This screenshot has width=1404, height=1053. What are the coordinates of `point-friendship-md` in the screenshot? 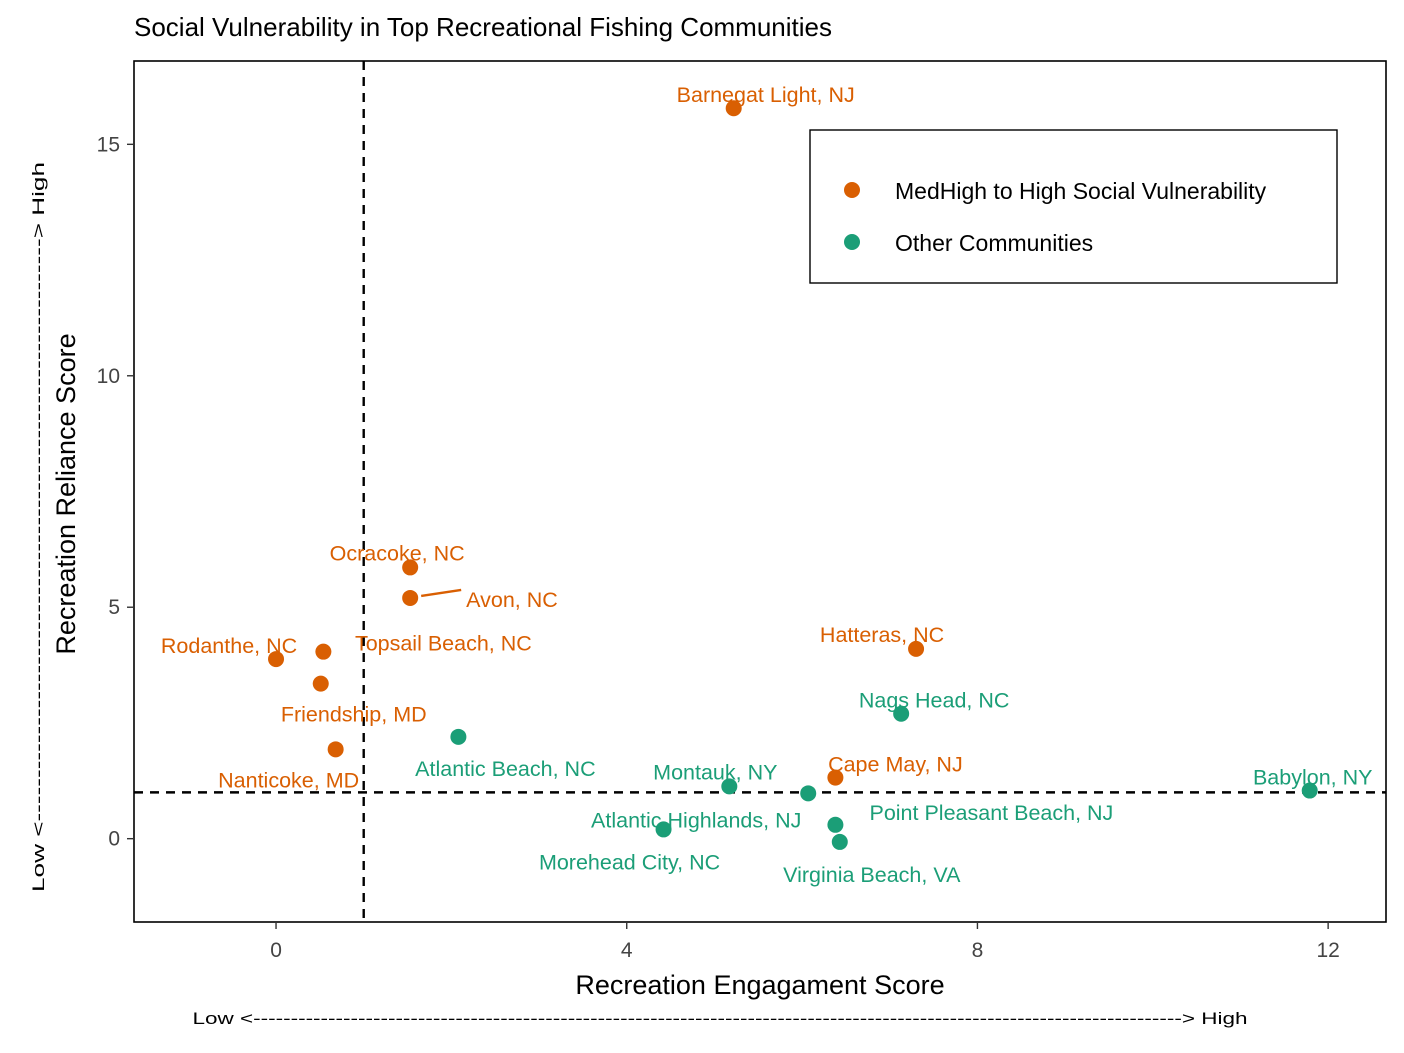 It's located at (320, 683).